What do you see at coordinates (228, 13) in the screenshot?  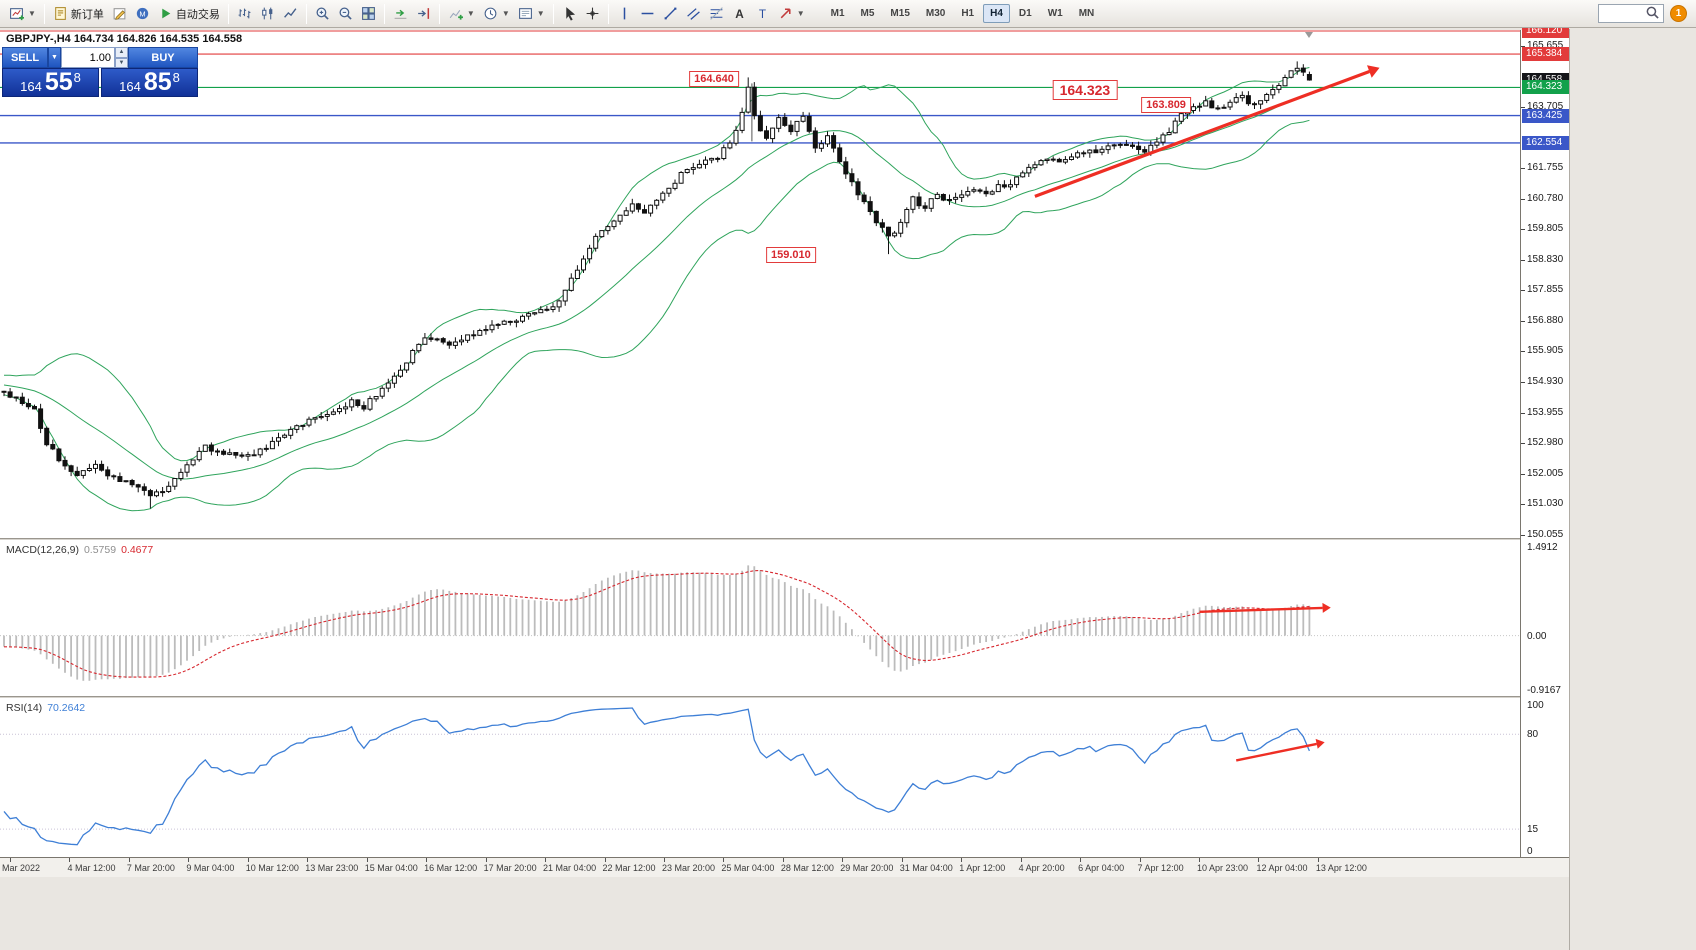 I see `toolbar-separator` at bounding box center [228, 13].